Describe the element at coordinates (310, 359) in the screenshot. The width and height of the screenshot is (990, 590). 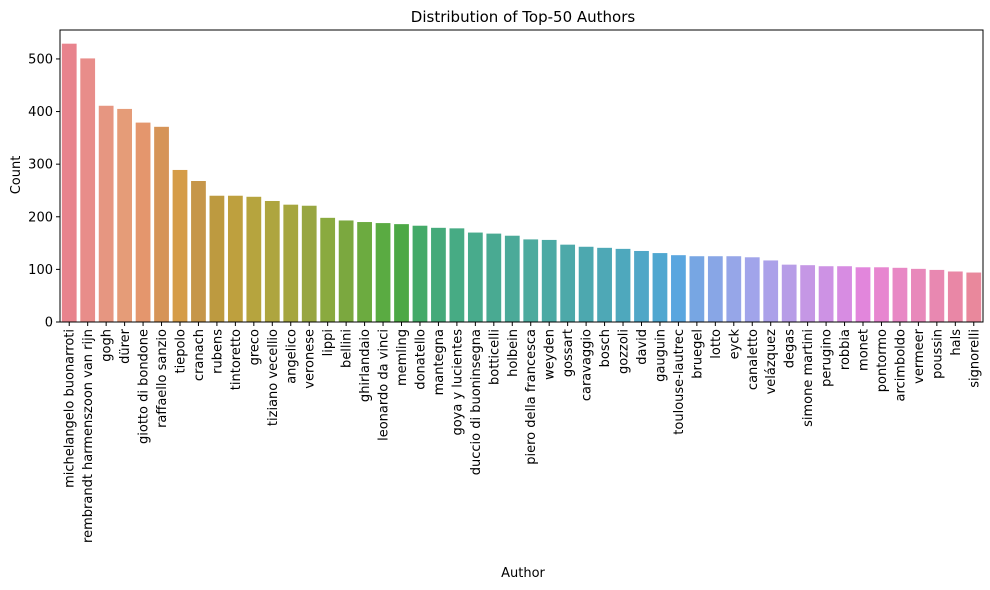
I see `x-tick-label: veronese` at that location.